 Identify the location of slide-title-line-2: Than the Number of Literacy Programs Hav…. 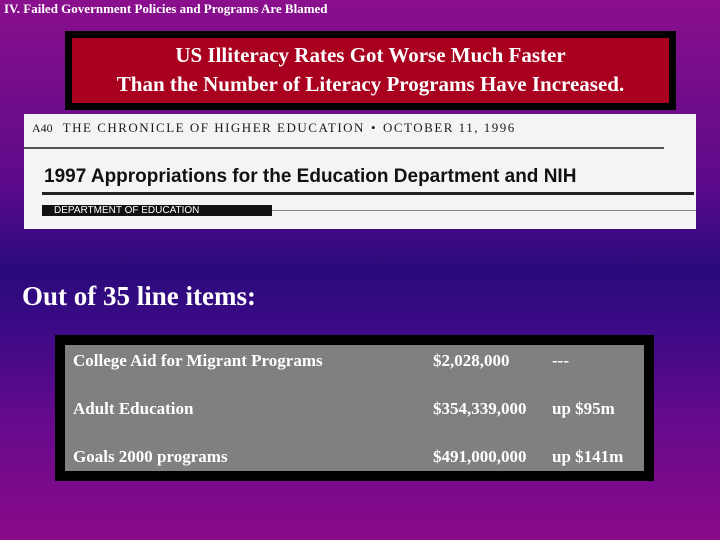
(370, 84).